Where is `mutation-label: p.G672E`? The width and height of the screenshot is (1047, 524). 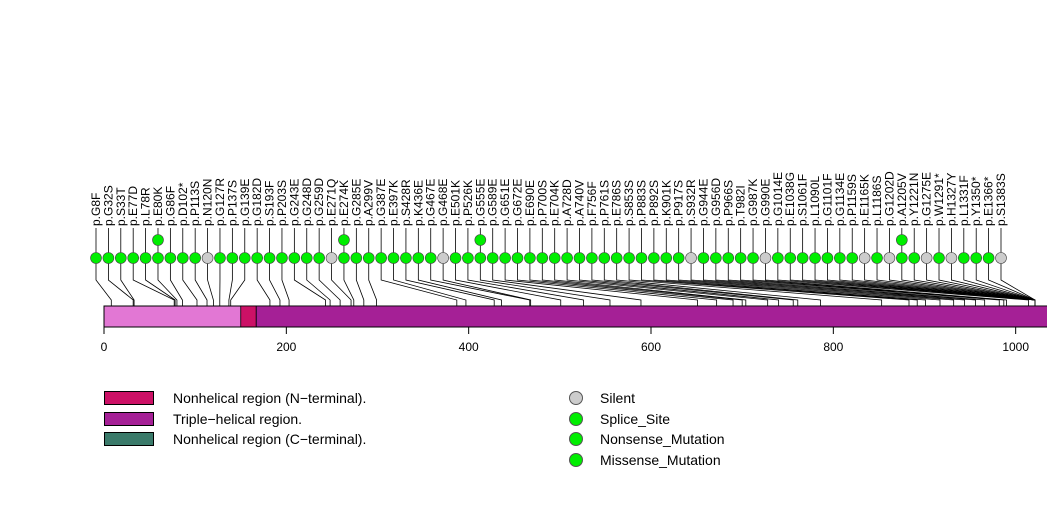
mutation-label: p.G672E is located at coordinates (518, 202).